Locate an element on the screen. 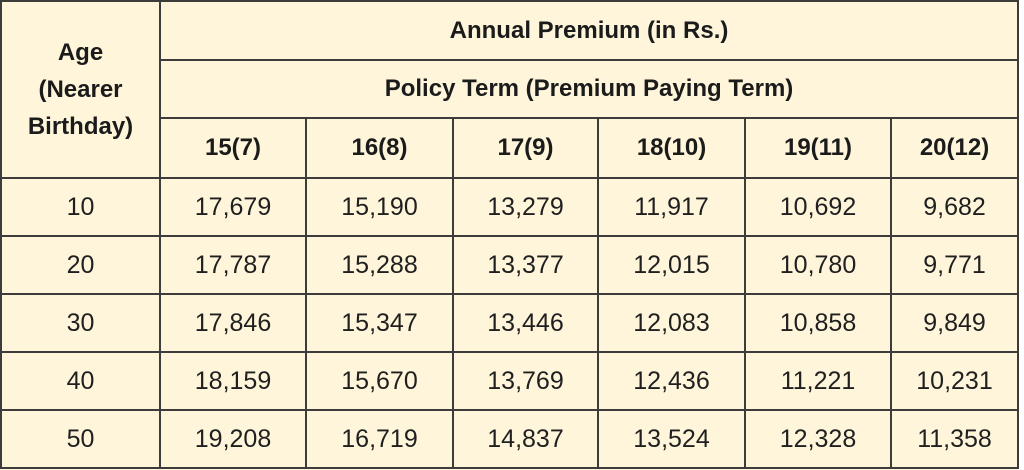 This screenshot has width=1024, height=470. premium-cell: 13,524 is located at coordinates (671, 439).